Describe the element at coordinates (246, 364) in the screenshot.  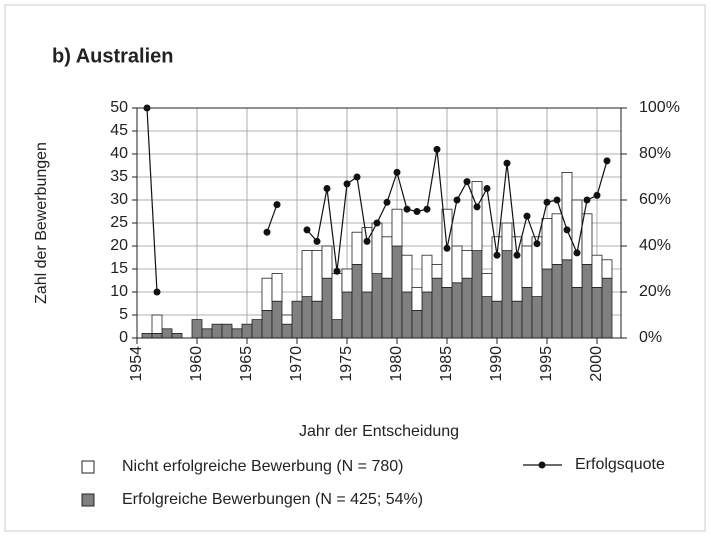
I see `x-tick-label: 1965` at that location.